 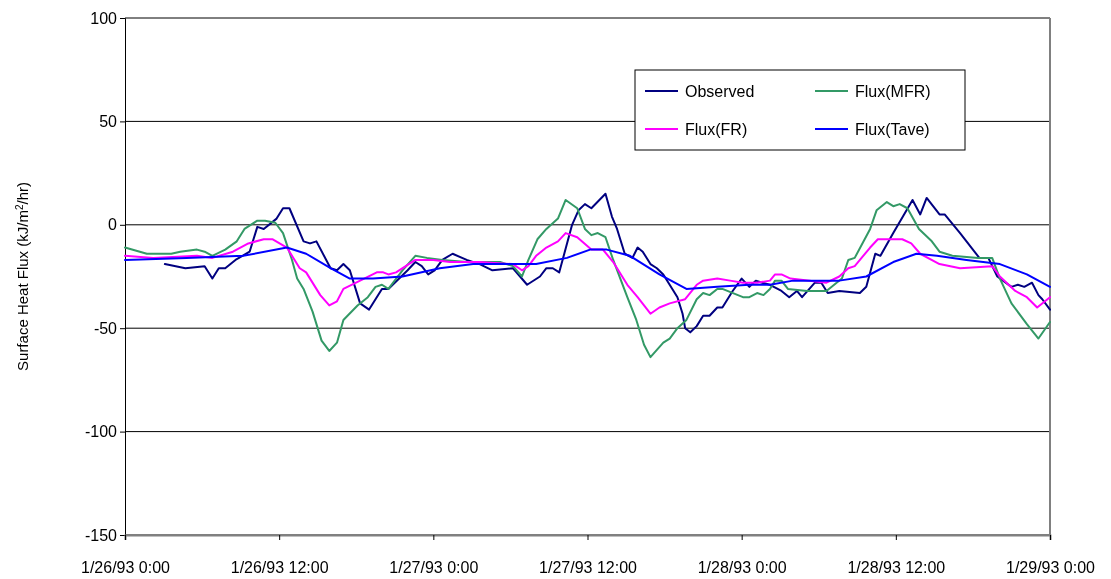 What do you see at coordinates (434, 568) in the screenshot?
I see `x-tick-label: 1/27/93 0:00` at bounding box center [434, 568].